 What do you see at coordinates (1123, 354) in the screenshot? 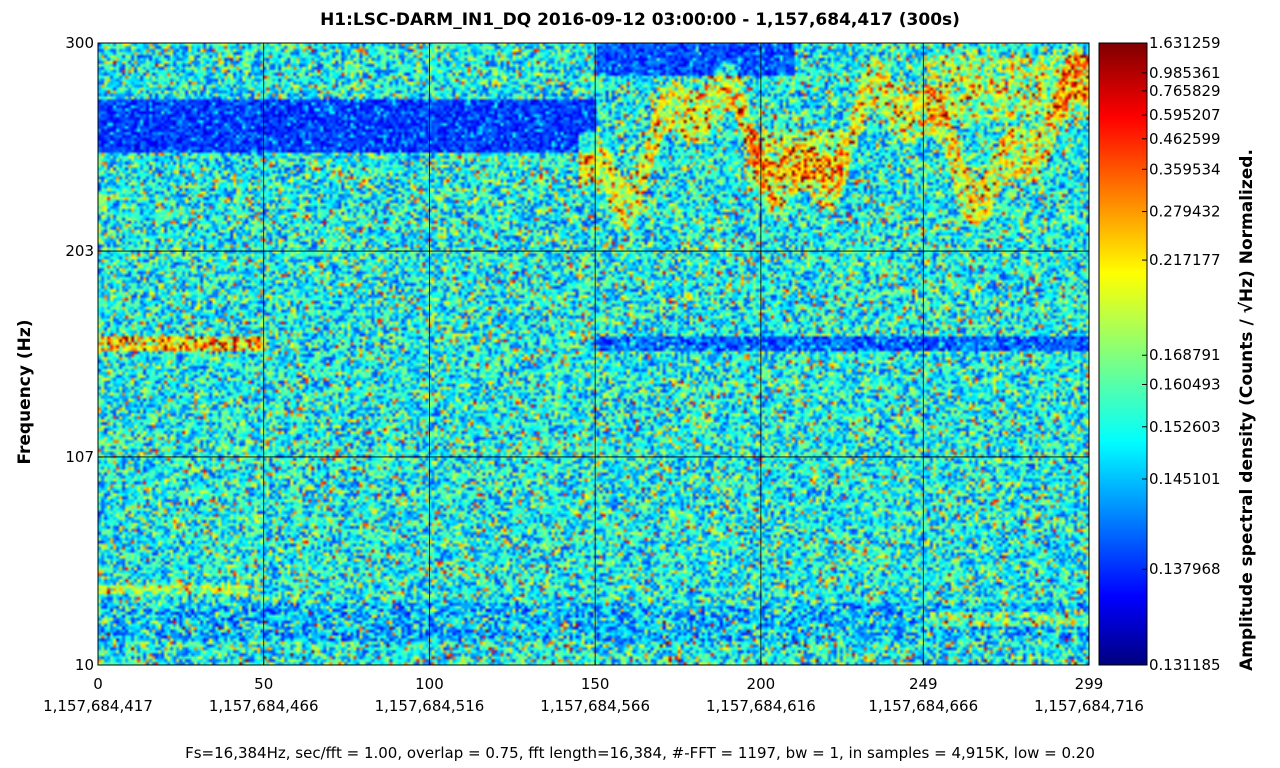
I see `colorbar-scale` at bounding box center [1123, 354].